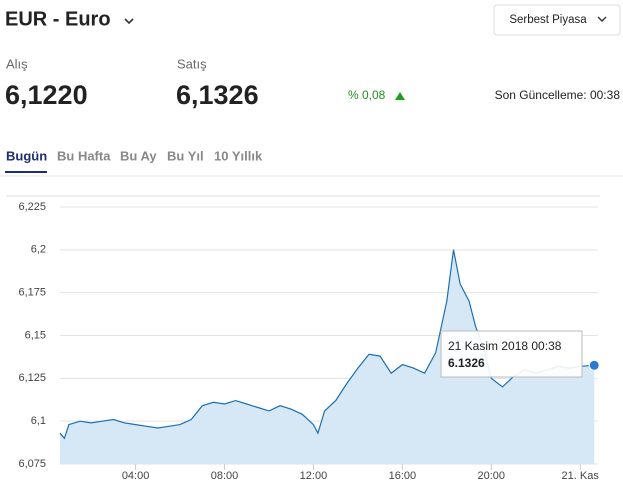 The width and height of the screenshot is (623, 494). I want to click on tooltip-box, so click(511, 354).